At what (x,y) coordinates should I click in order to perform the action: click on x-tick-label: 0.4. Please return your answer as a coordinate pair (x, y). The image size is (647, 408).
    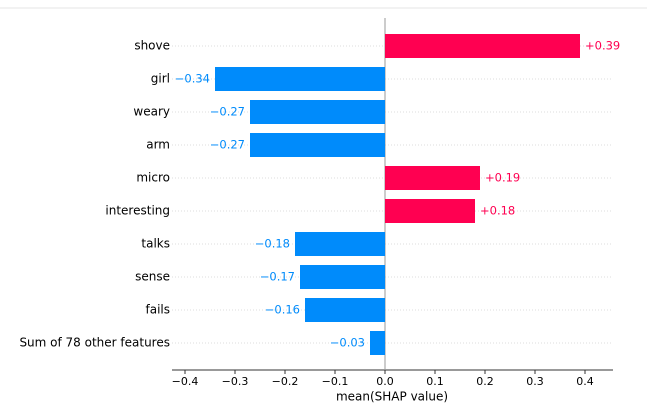
    Looking at the image, I should click on (585, 381).